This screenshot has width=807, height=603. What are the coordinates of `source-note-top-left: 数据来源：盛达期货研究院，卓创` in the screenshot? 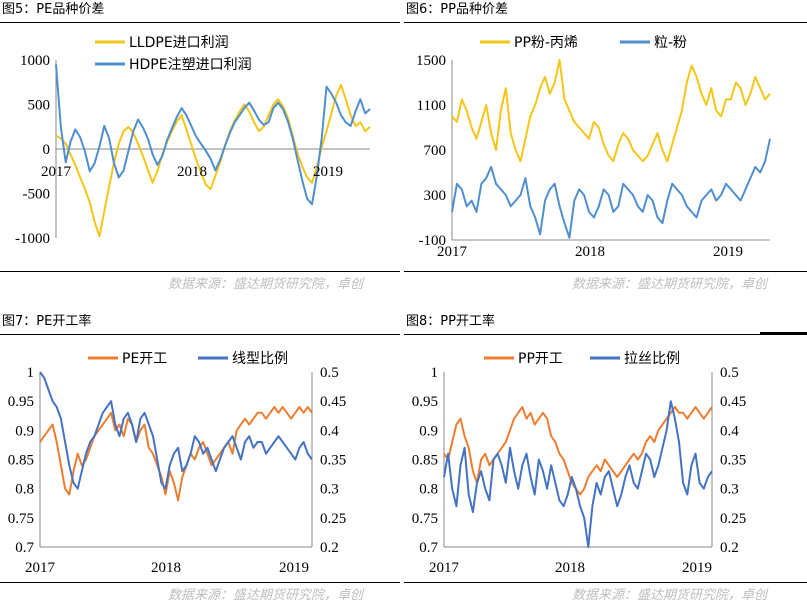 It's located at (266, 284).